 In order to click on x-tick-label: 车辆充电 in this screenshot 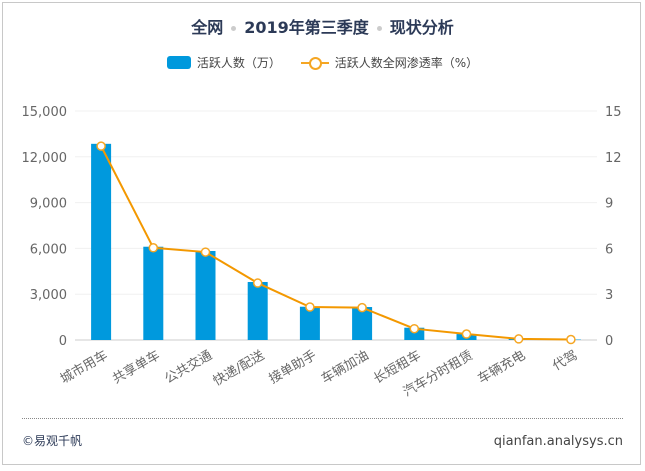, I will do `click(501, 367)`.